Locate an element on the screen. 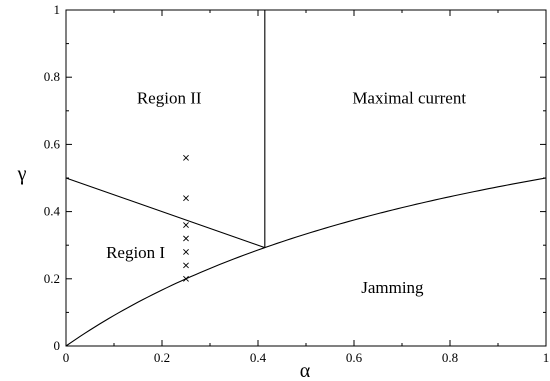  region-label: Region I is located at coordinates (135, 252).